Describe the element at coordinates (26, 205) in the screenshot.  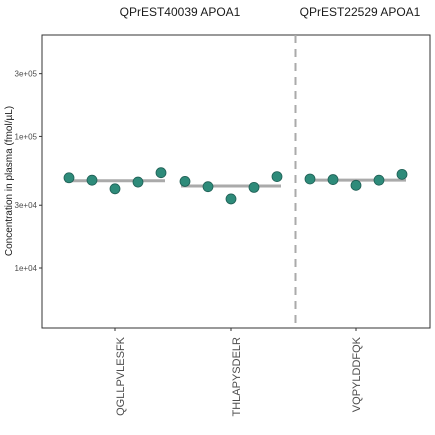
I see `y-tick-label: 3e+04` at that location.